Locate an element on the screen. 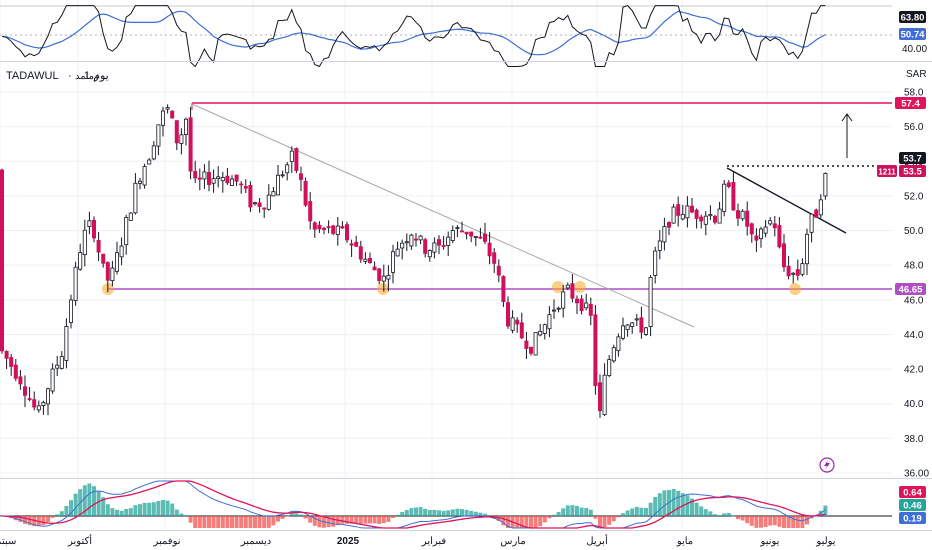 Image resolution: width=932 pixels, height=550 pixels. price-tick-label: 58.0 is located at coordinates (914, 93).